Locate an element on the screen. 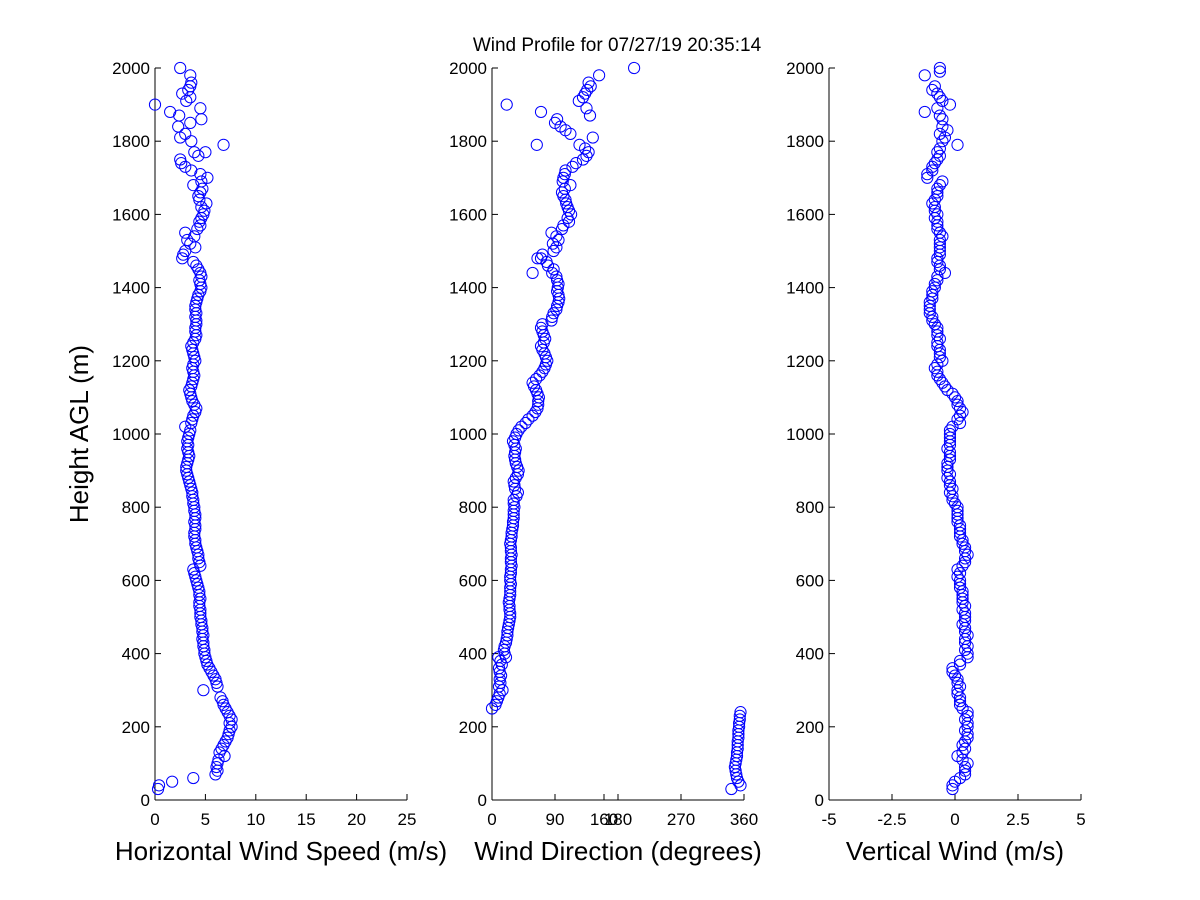  chart-title: Wind Profile for 07/27/19 20:35:14 is located at coordinates (617, 45).